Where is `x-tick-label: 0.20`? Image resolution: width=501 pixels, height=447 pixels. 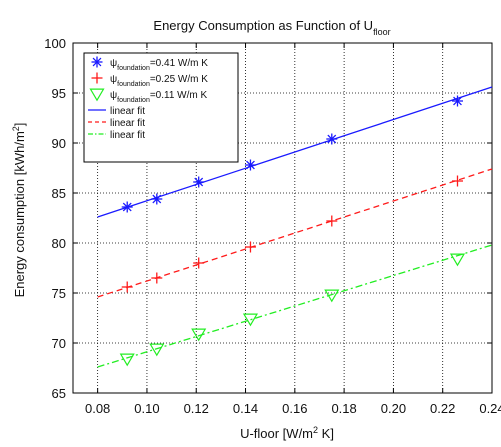 x-tick-label: 0.20 is located at coordinates (393, 408).